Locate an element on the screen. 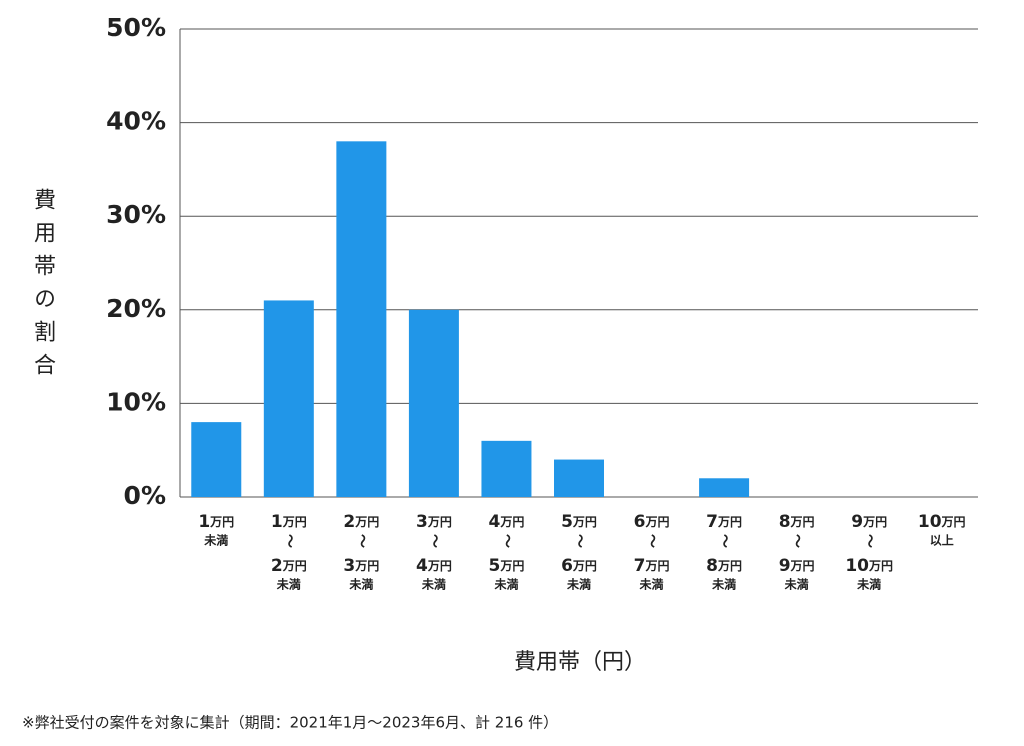 This screenshot has height=746, width=1024. y-tick-label: 50% is located at coordinates (136, 27).